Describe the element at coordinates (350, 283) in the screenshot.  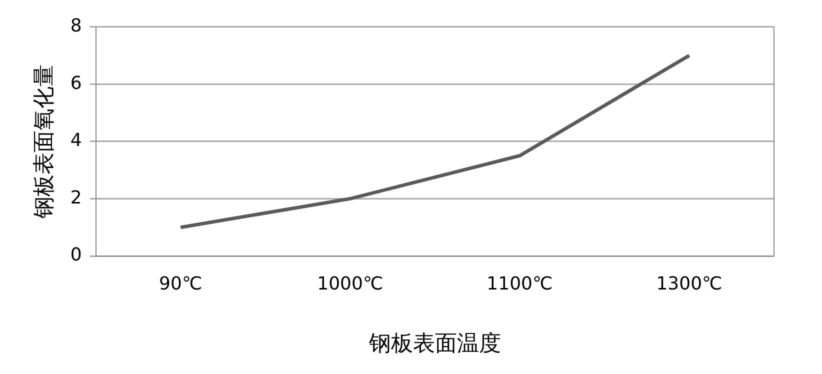
I see `x-tick-label: 1000℃` at that location.